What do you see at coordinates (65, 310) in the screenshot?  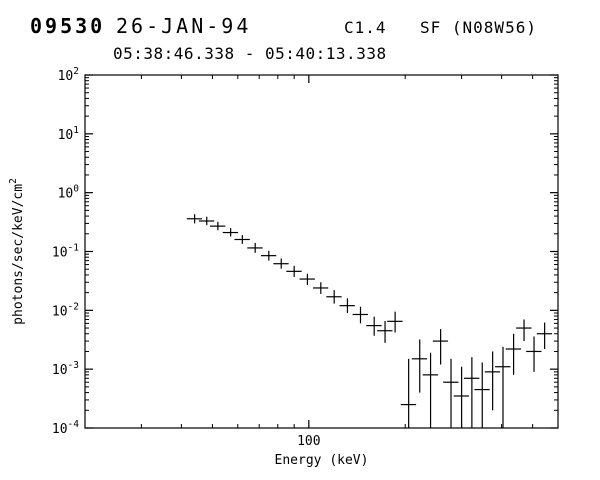 I see `svg-text: 10⁻²` at bounding box center [65, 310].